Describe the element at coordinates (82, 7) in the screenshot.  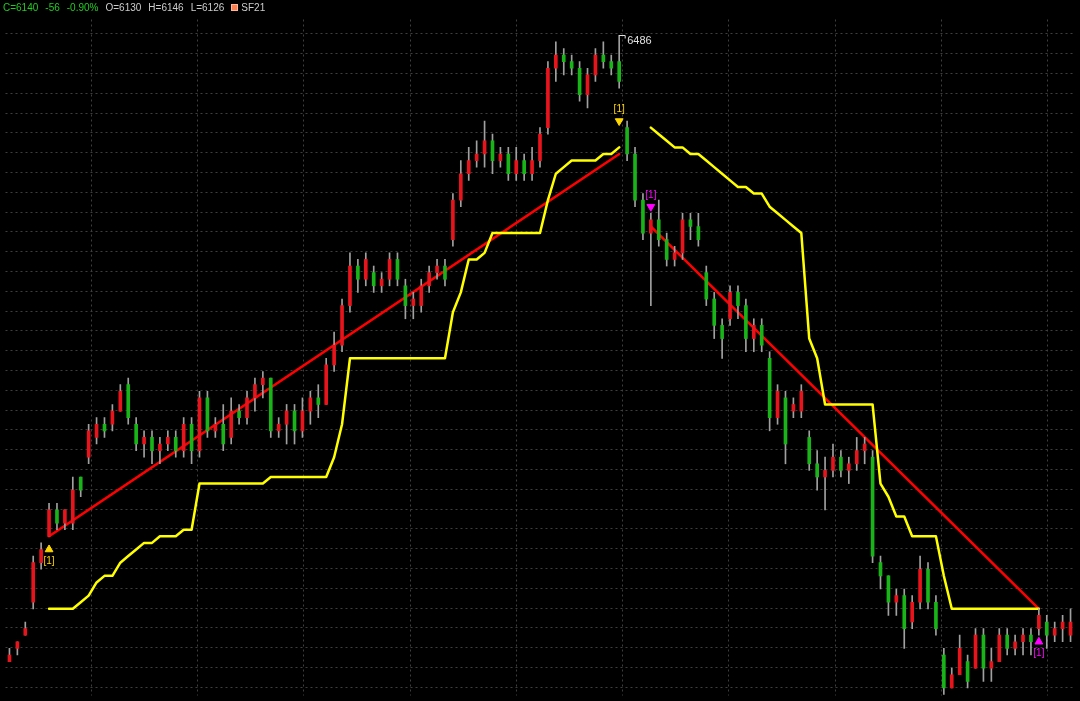
I see `text: -0.90%` at that location.